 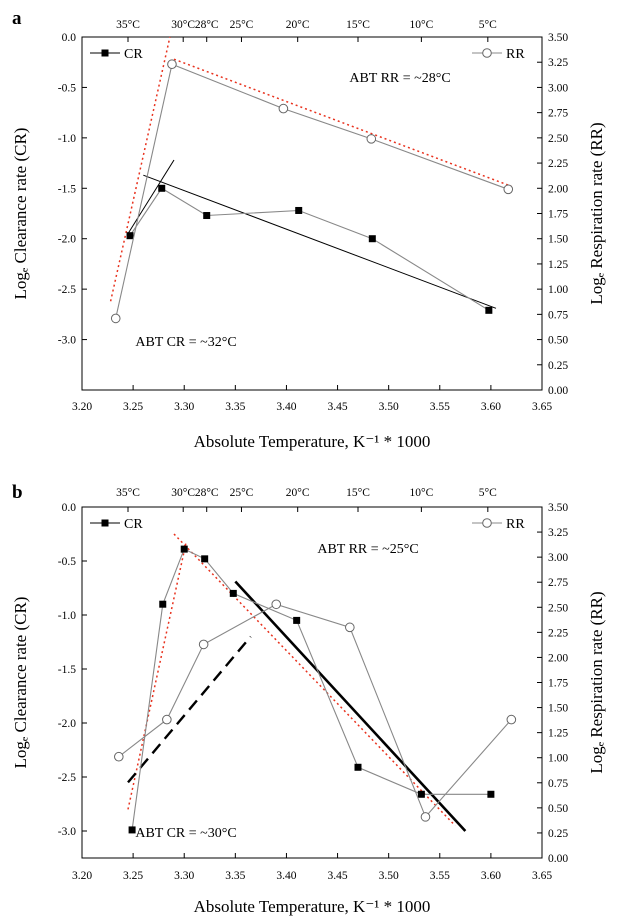 I want to click on x-tick-label: 3.50, so click(x=389, y=407).